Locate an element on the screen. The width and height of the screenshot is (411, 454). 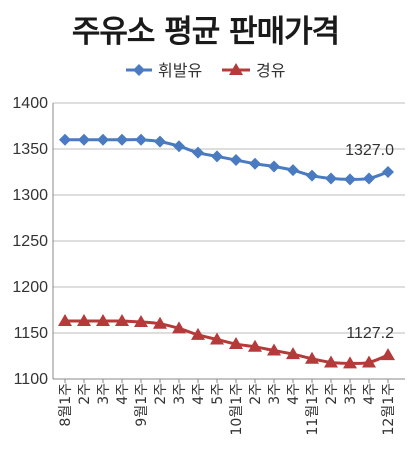
y-tick-label: 1350 is located at coordinates (30, 149).